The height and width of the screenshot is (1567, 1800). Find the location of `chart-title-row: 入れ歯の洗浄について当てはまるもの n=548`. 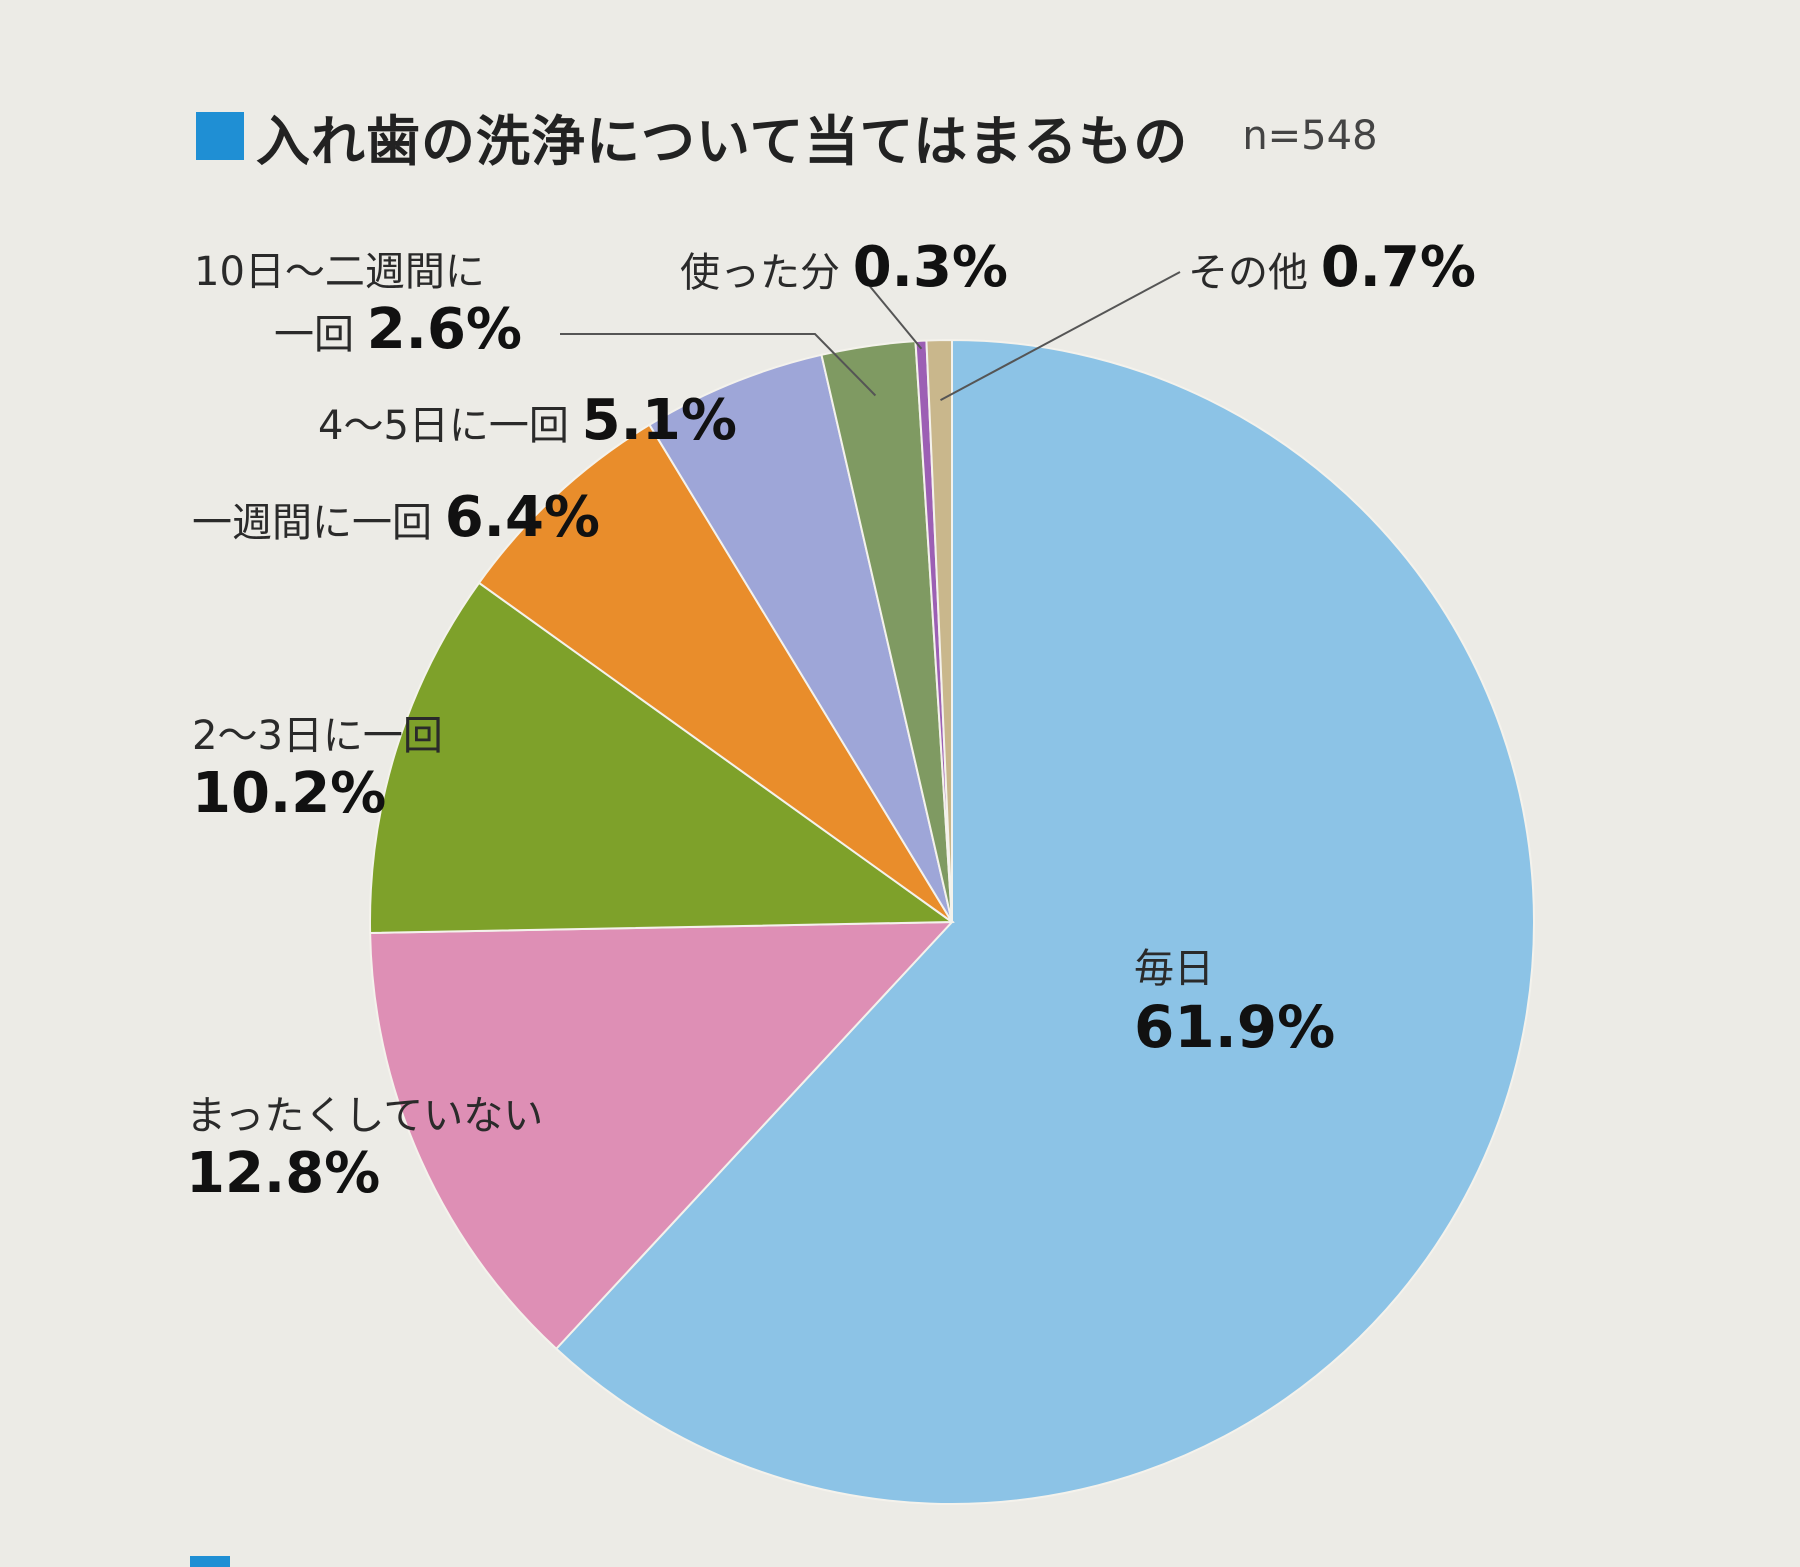

chart-title-row: 入れ歯の洗浄について当てはまるもの n=548 is located at coordinates (787, 136).